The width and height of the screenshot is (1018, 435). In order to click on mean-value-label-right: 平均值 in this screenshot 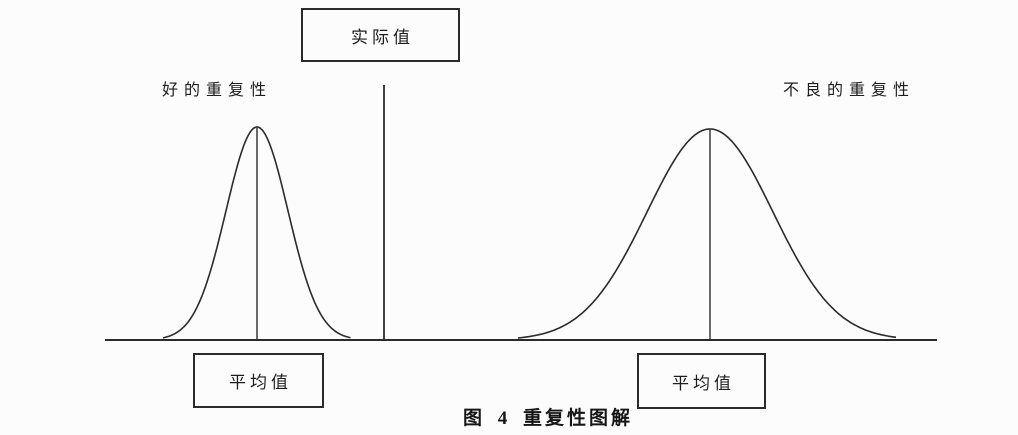, I will do `click(703, 383)`.